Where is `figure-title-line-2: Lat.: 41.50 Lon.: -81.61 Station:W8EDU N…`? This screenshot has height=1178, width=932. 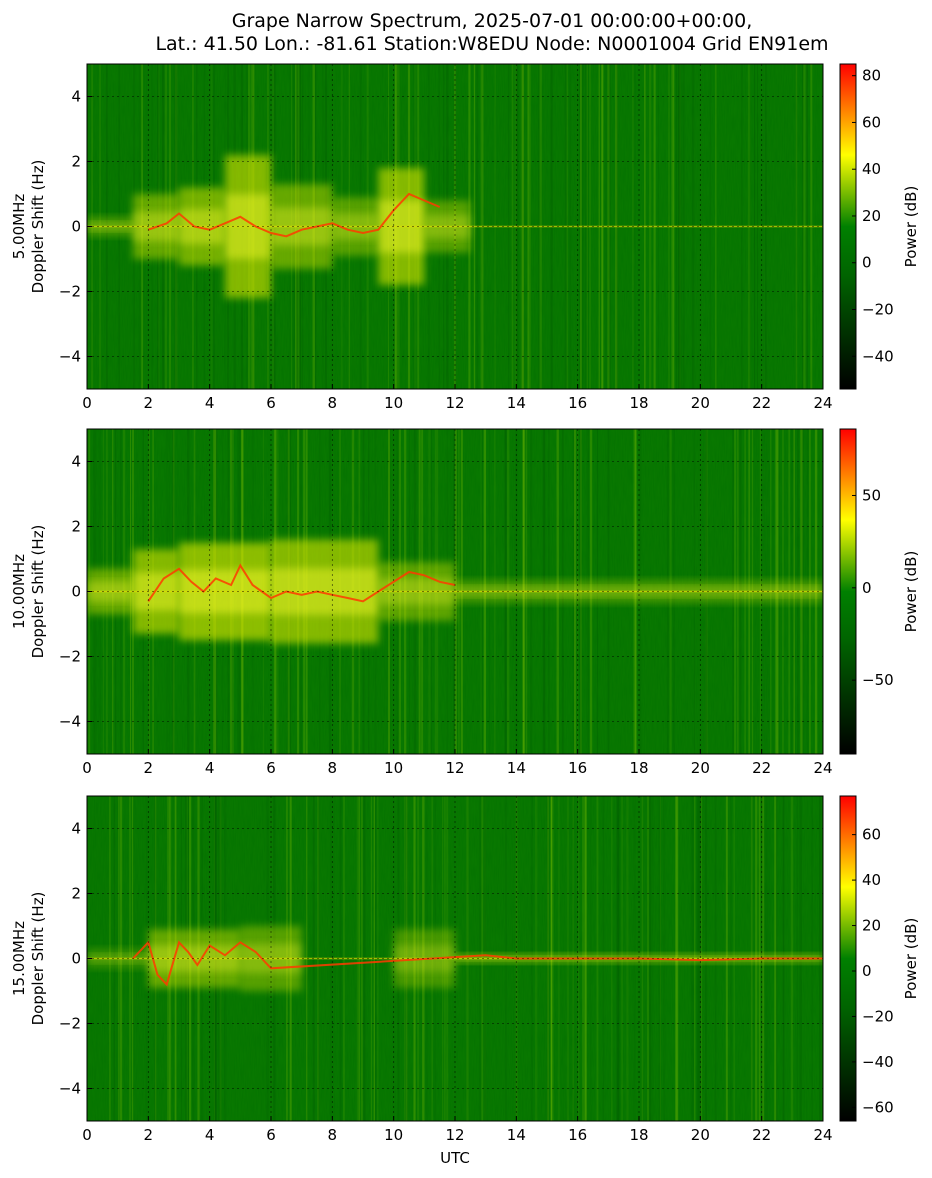 figure-title-line-2: Lat.: 41.50 Lon.: -81.61 Station:W8EDU N… is located at coordinates (491, 44).